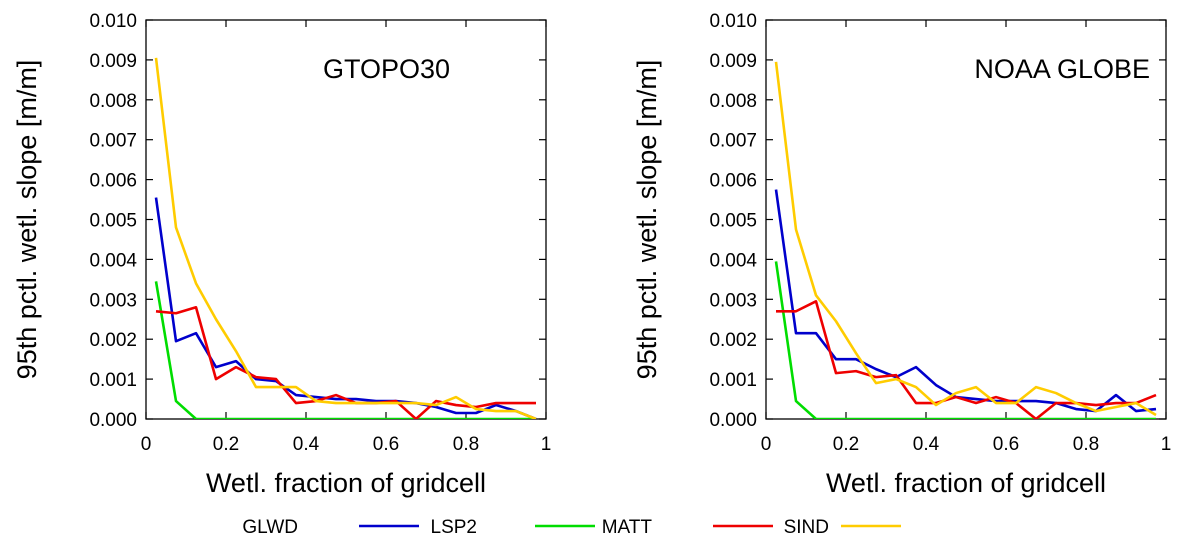  What do you see at coordinates (330, 527) in the screenshot?
I see `legend-item-glwd: GLWD` at bounding box center [330, 527].